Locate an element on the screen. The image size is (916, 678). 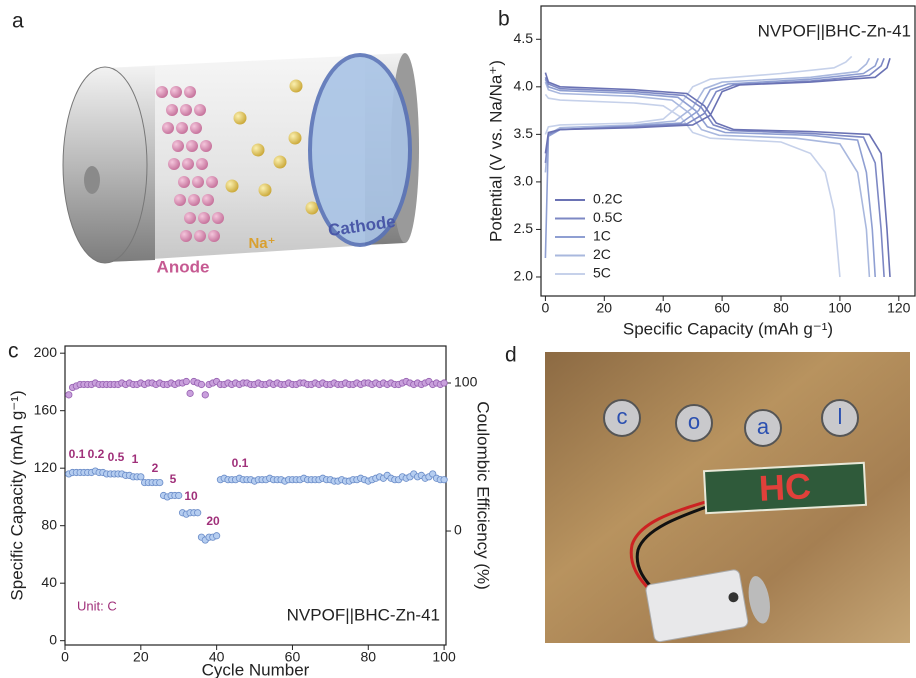
x-tick-label: 0 is located at coordinates (65, 657).